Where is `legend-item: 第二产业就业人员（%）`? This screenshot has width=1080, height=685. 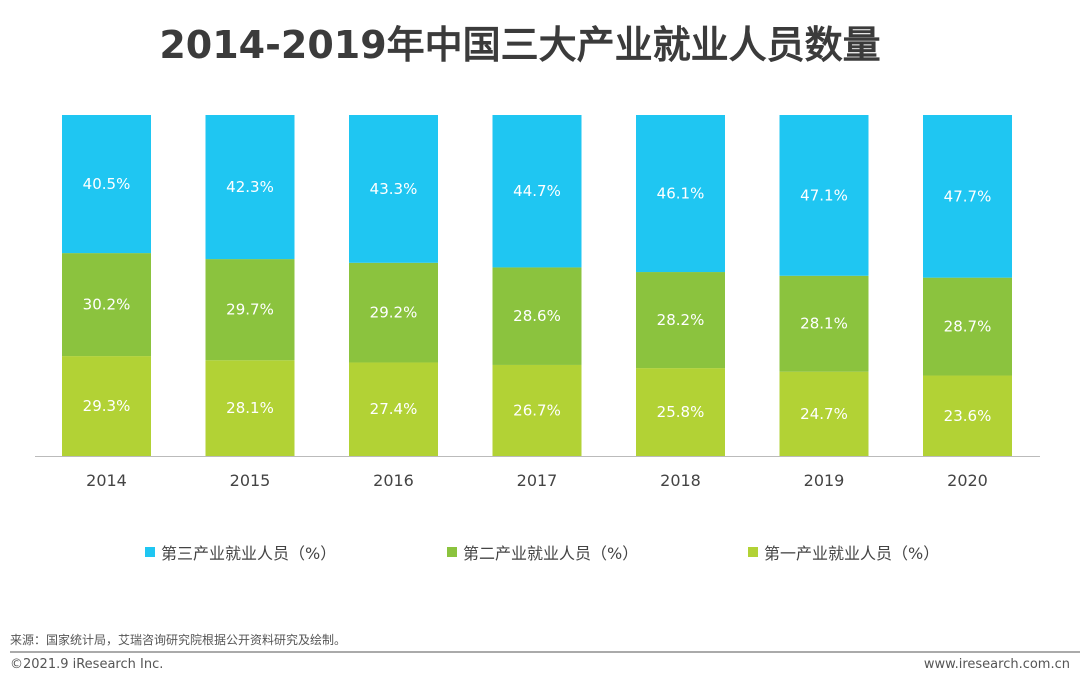
legend-item: 第二产业就业人员（%） is located at coordinates (542, 552).